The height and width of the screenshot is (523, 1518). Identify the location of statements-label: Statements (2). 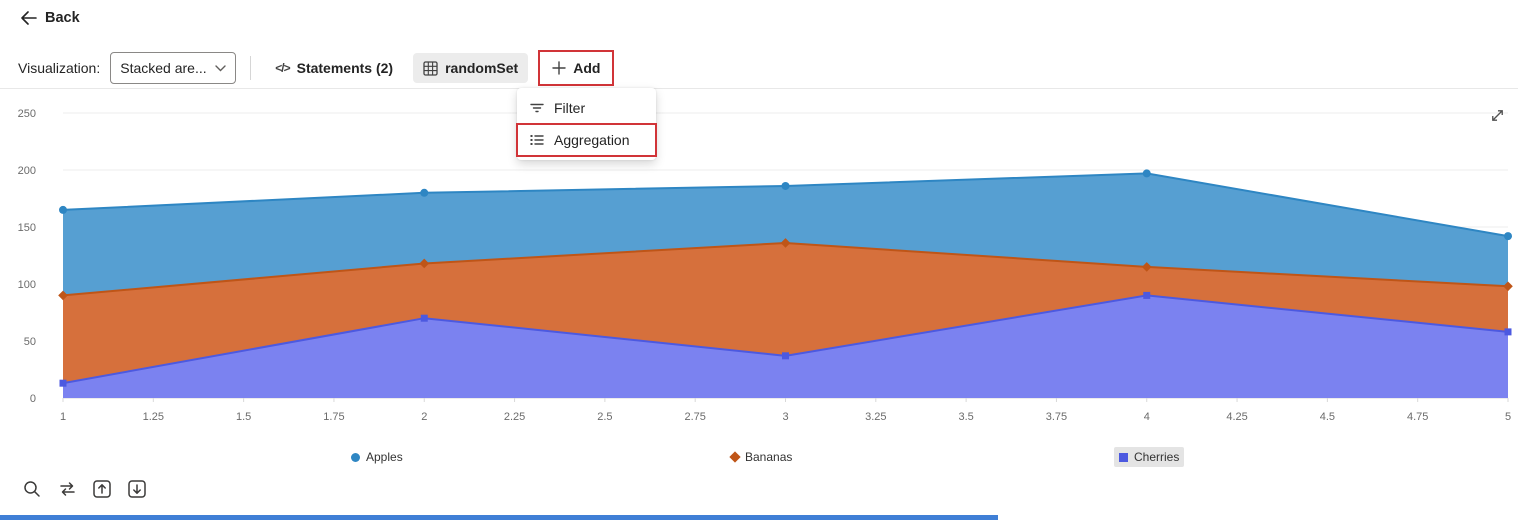
(345, 68).